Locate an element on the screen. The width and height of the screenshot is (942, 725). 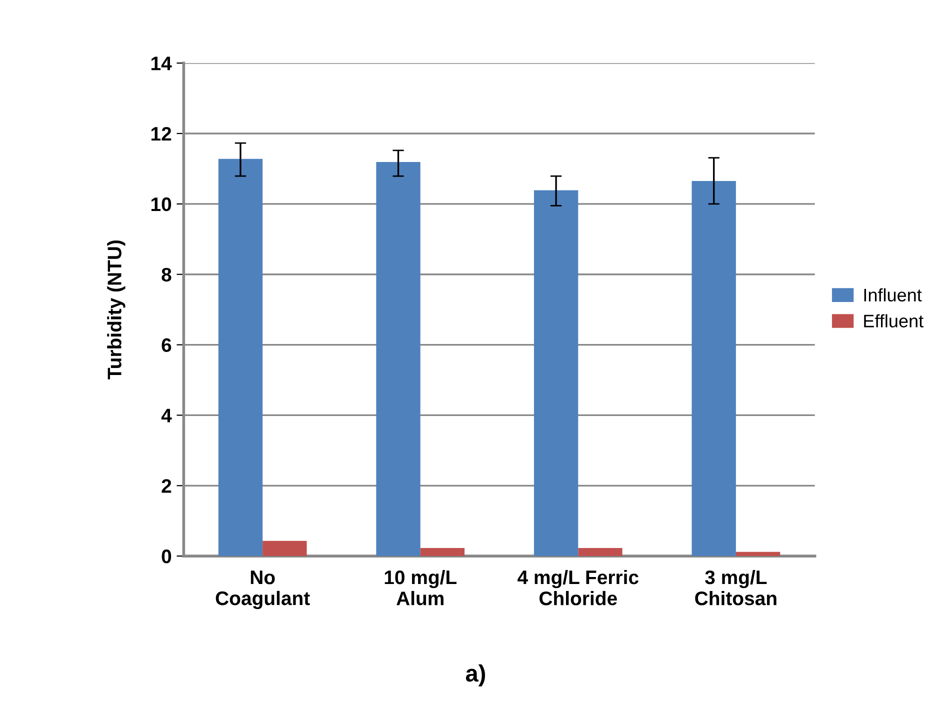
y-tick-label: 2 is located at coordinates (167, 486).